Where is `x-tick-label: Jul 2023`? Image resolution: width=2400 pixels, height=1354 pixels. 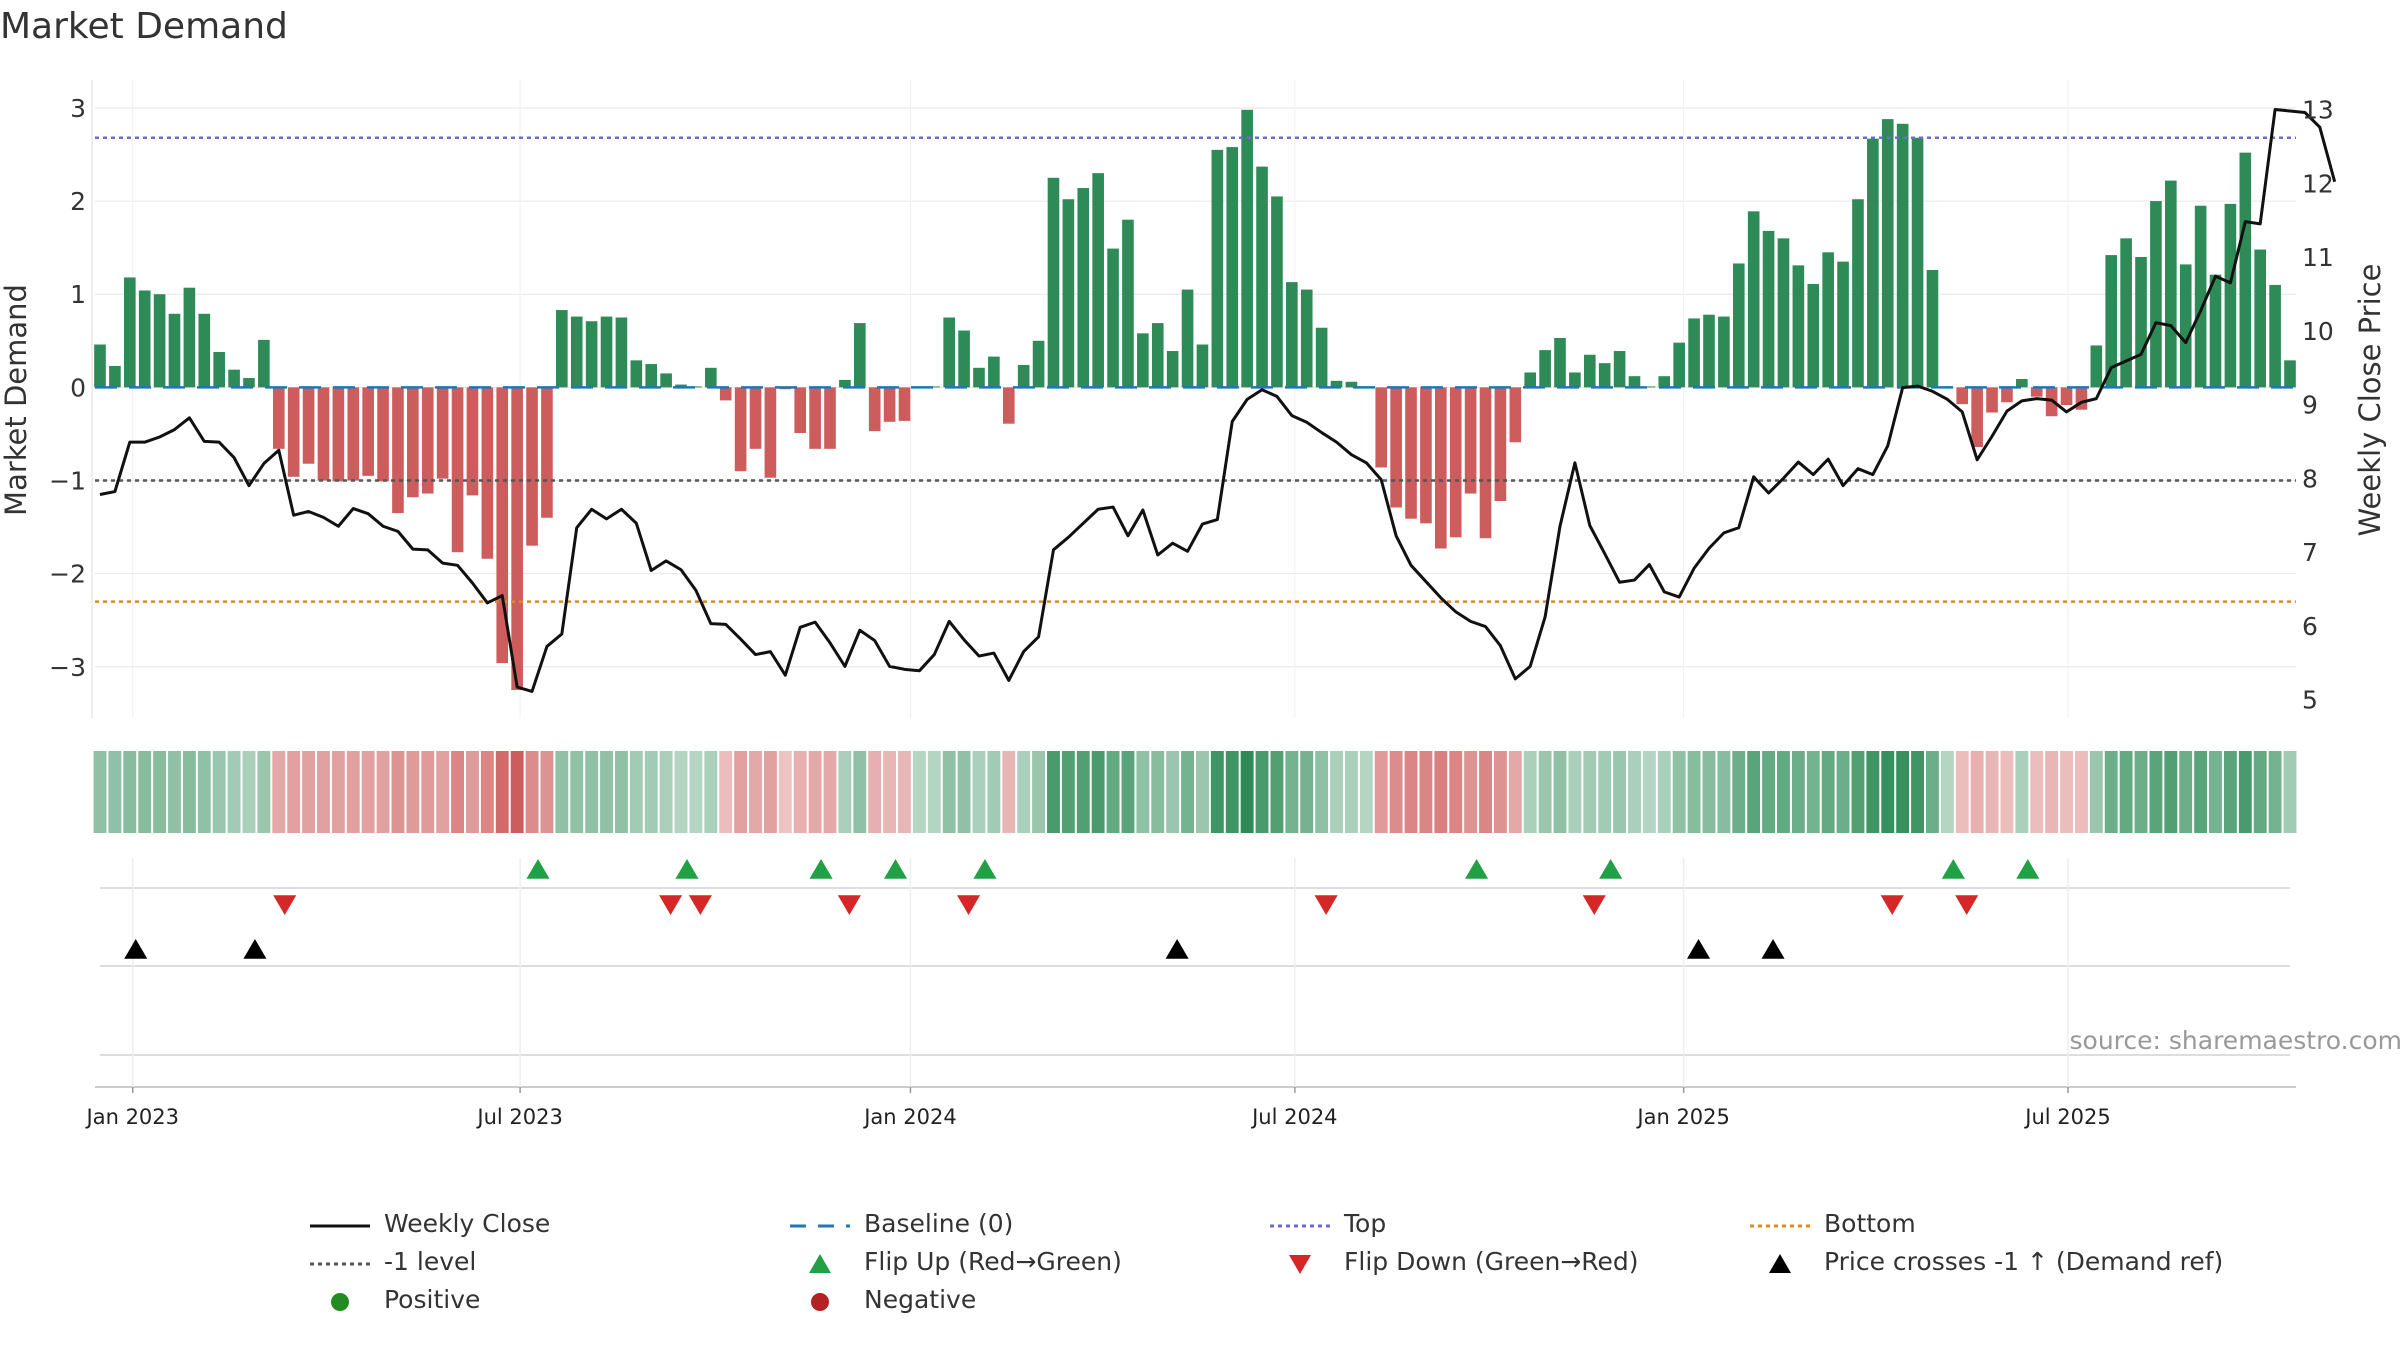 x-tick-label: Jul 2023 is located at coordinates (518, 1117).